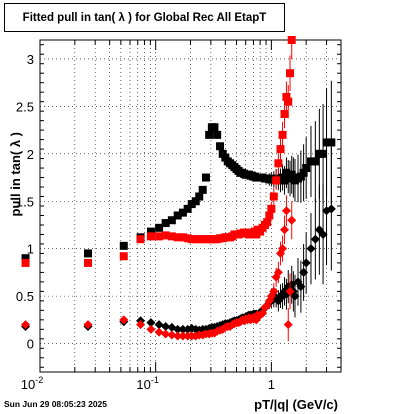  Describe the element at coordinates (30, 249) in the screenshot. I see `y-tick-label: 1` at that location.